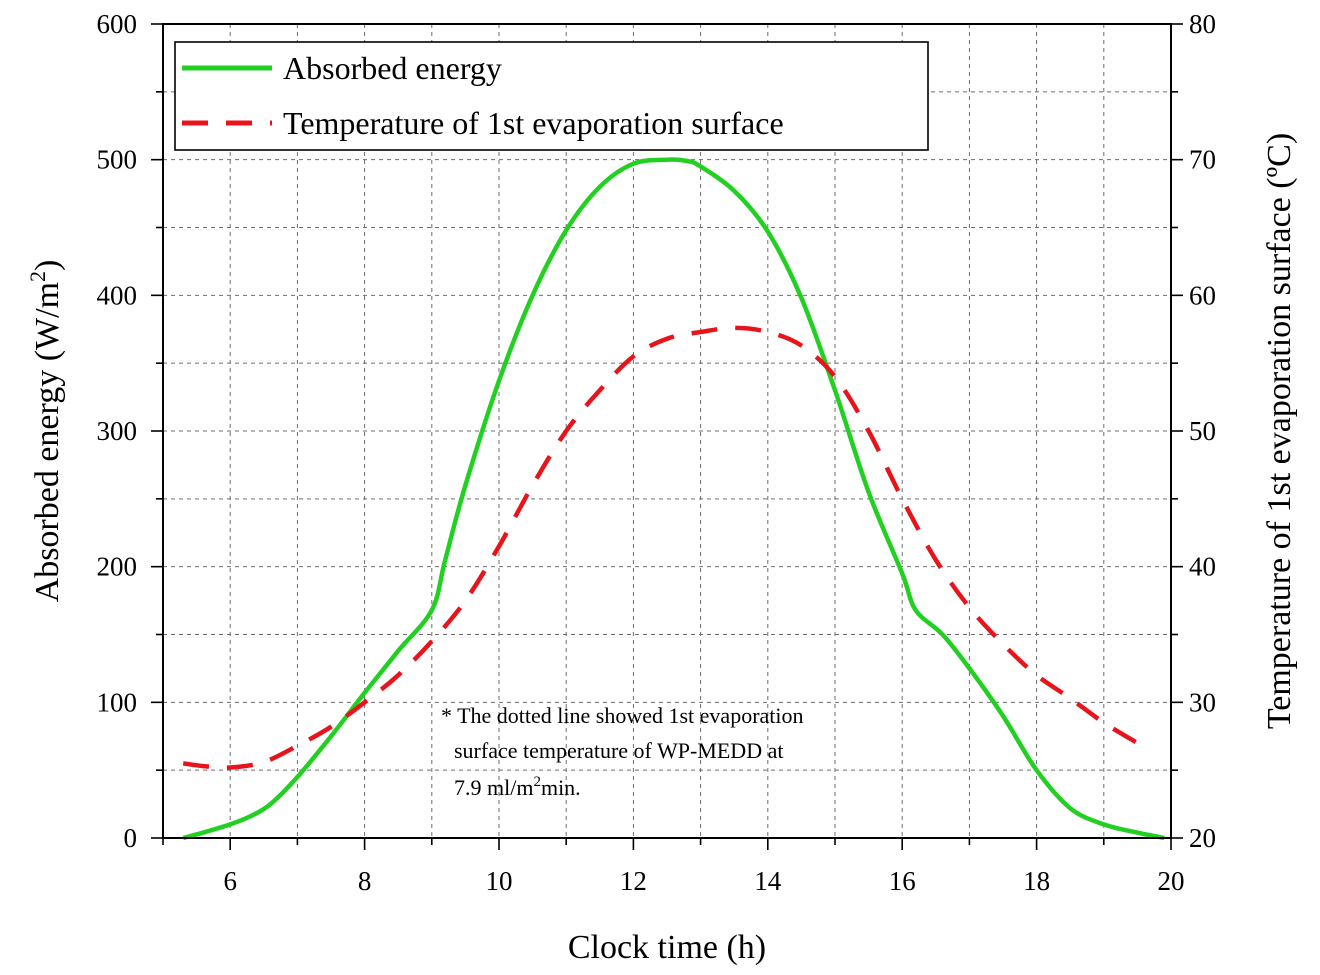 Image resolution: width=1320 pixels, height=975 pixels. I want to click on x-tick-label-6: 6, so click(230, 881).